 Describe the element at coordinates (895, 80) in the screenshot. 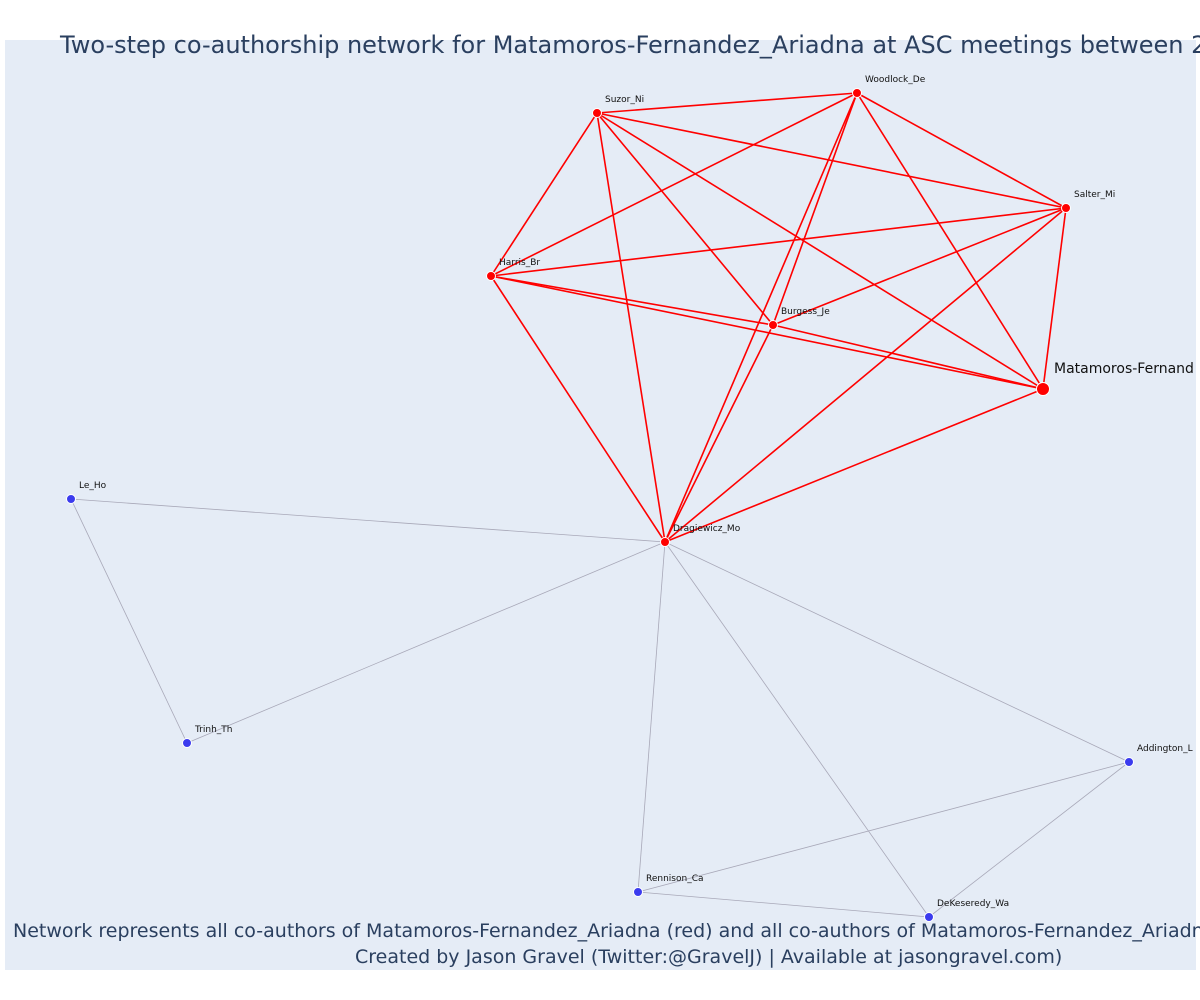

I see `node-label-woodlock: Woodlock_De` at that location.